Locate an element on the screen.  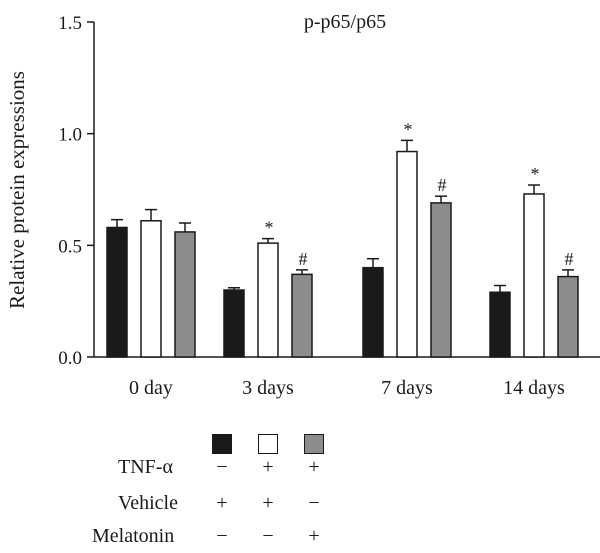
y-tick-label: 1.5 is located at coordinates (70, 23).